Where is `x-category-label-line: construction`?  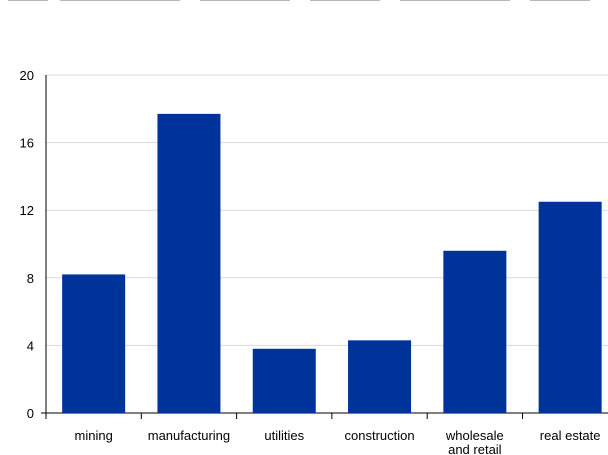
x-category-label-line: construction is located at coordinates (380, 435).